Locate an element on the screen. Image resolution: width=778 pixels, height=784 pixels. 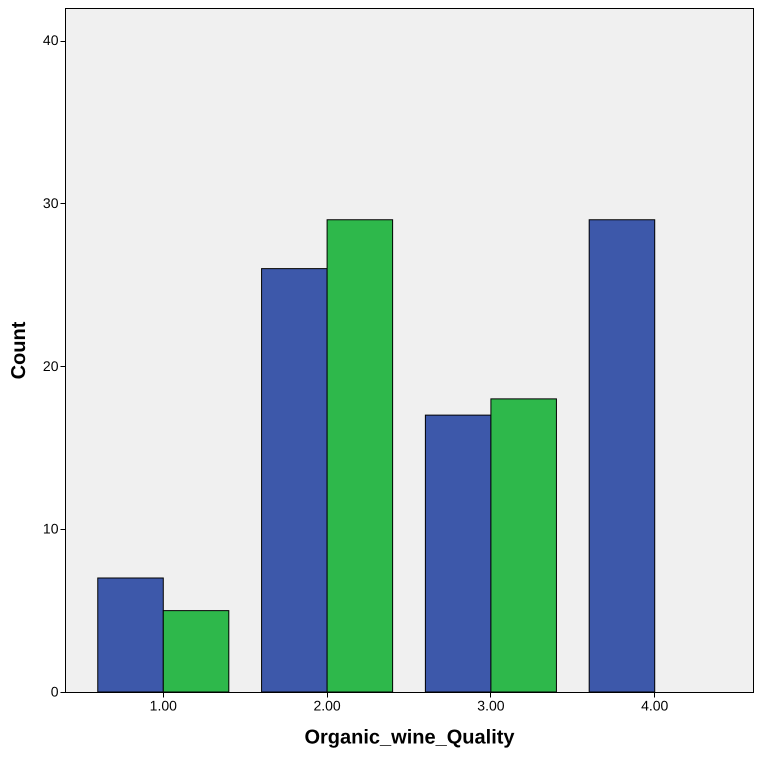
y-tick-label: 10 is located at coordinates (50, 528).